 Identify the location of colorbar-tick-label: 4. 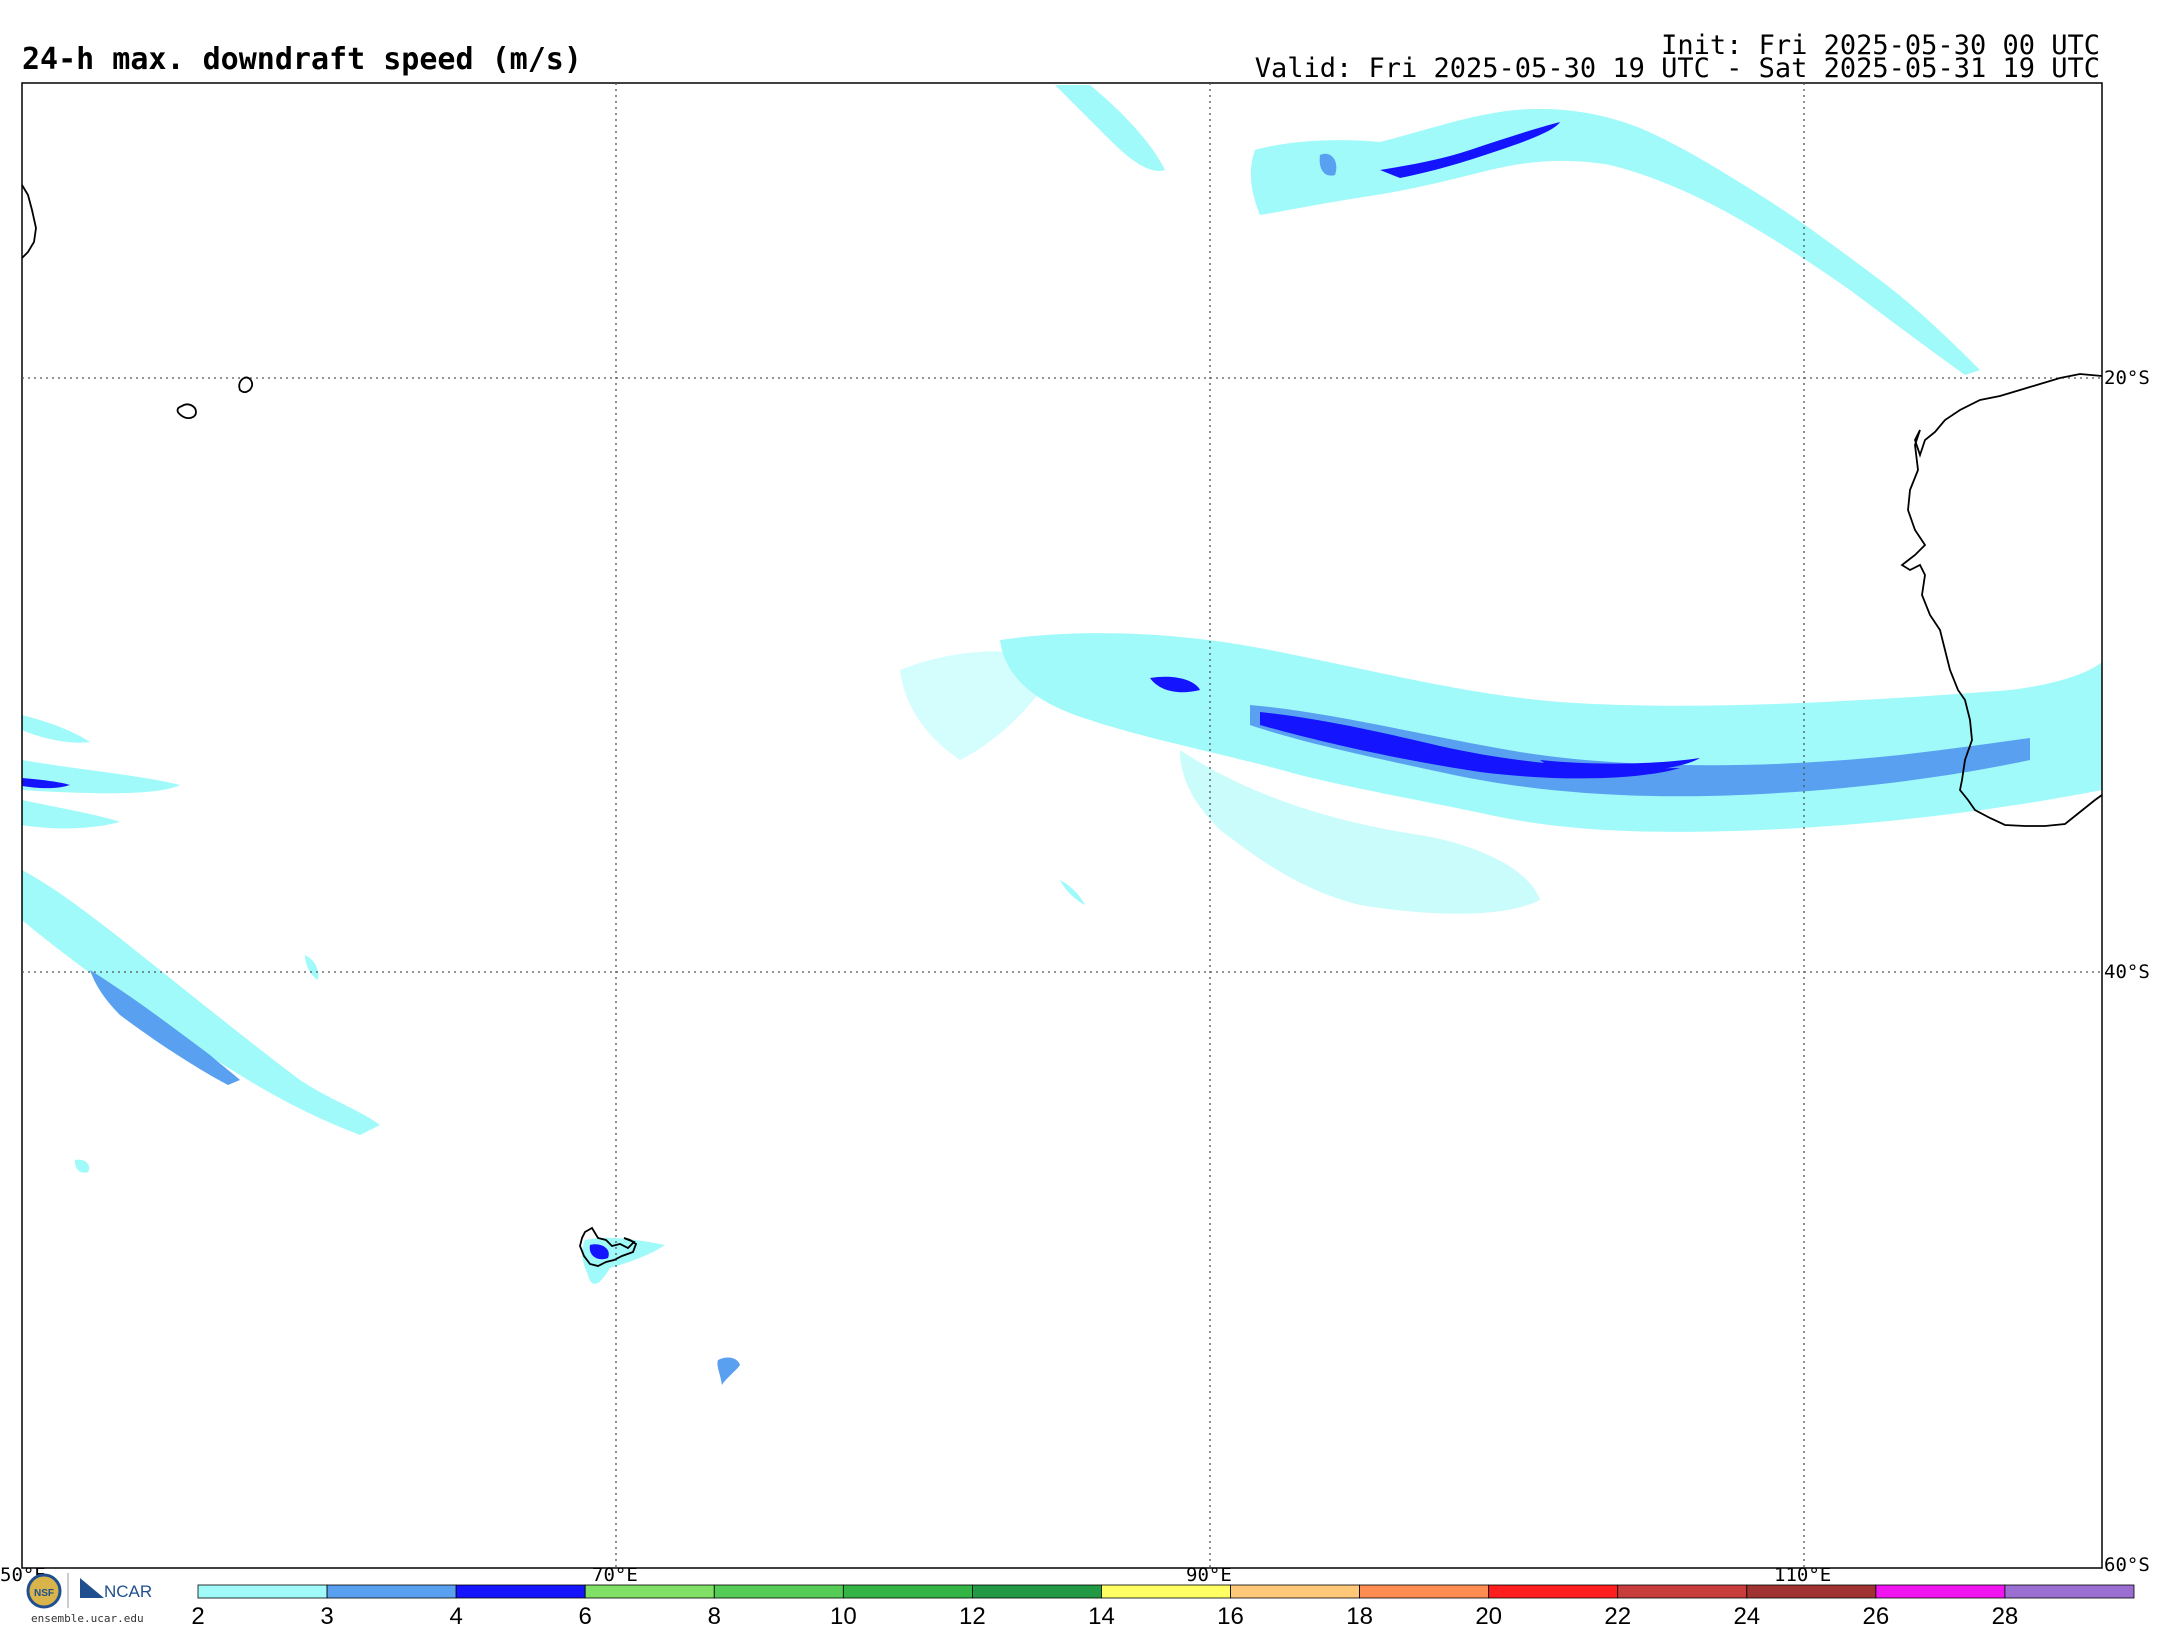
(455, 1614).